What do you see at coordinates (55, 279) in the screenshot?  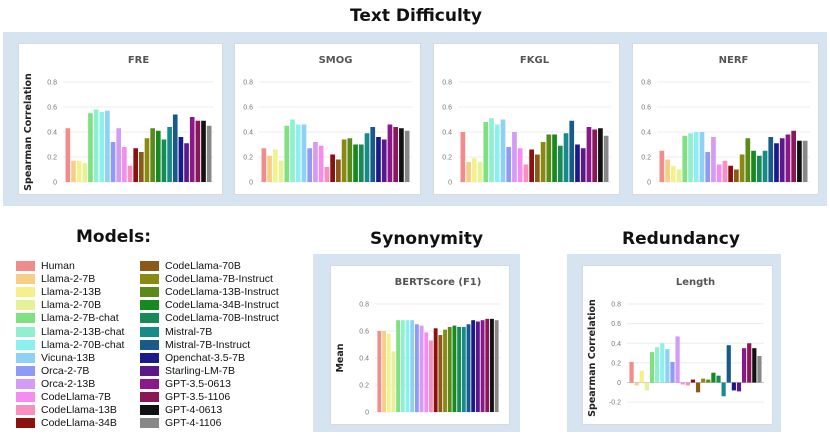 I see `legend-item: Llama-2-7B` at bounding box center [55, 279].